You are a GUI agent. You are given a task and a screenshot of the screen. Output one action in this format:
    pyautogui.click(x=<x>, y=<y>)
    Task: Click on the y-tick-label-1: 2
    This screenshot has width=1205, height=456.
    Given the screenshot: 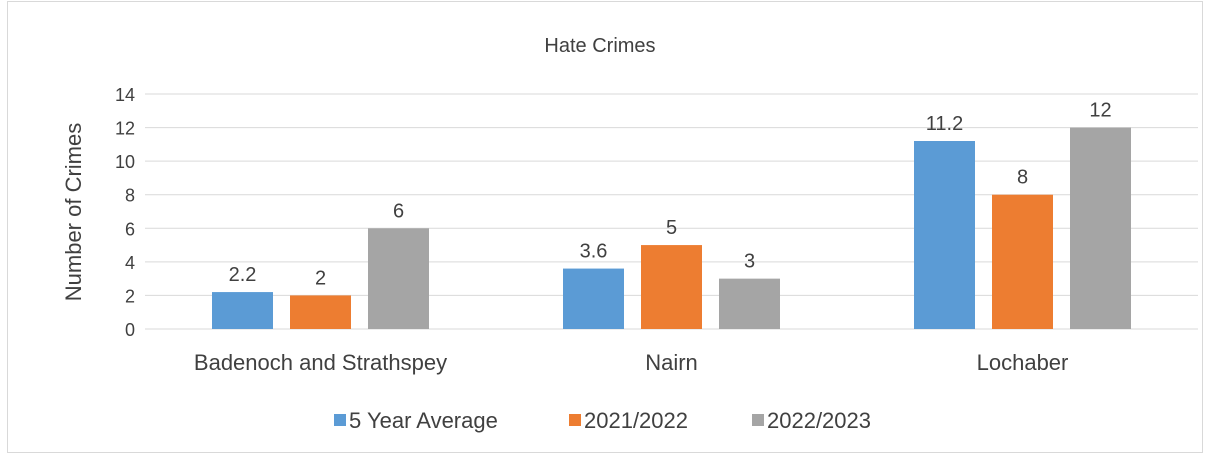 What is the action you would take?
    pyautogui.click(x=130, y=296)
    